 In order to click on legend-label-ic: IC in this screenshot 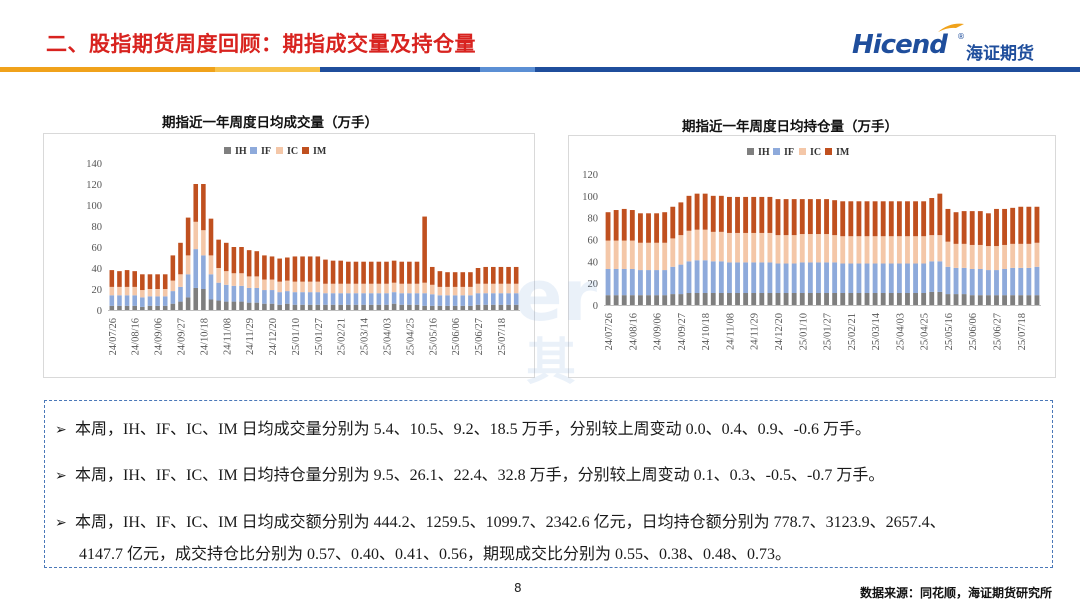, I will do `click(292, 151)`.